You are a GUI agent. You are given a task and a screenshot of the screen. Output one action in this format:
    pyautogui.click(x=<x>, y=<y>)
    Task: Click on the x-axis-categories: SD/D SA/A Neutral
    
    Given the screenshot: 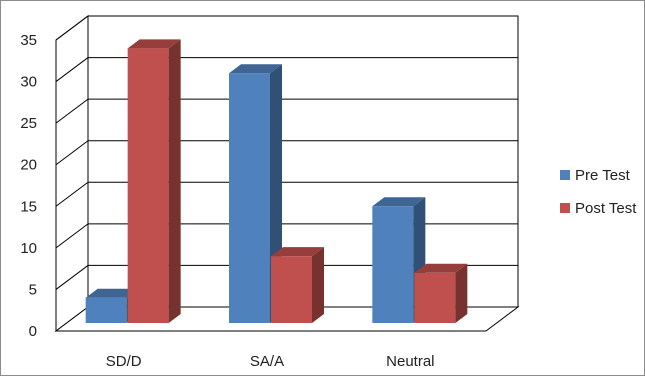 What is the action you would take?
    pyautogui.click(x=270, y=361)
    